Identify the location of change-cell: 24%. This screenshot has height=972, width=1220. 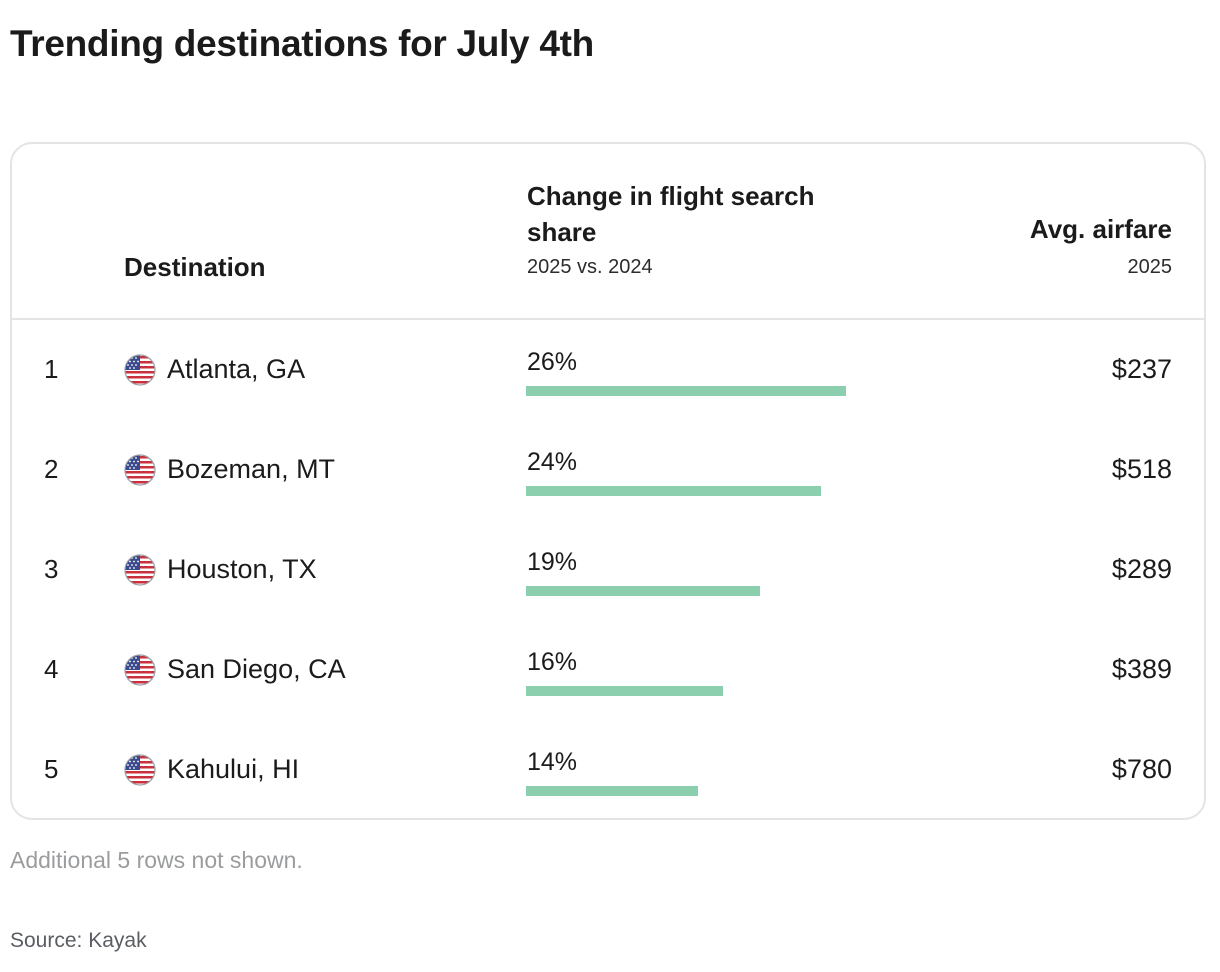
(552, 462).